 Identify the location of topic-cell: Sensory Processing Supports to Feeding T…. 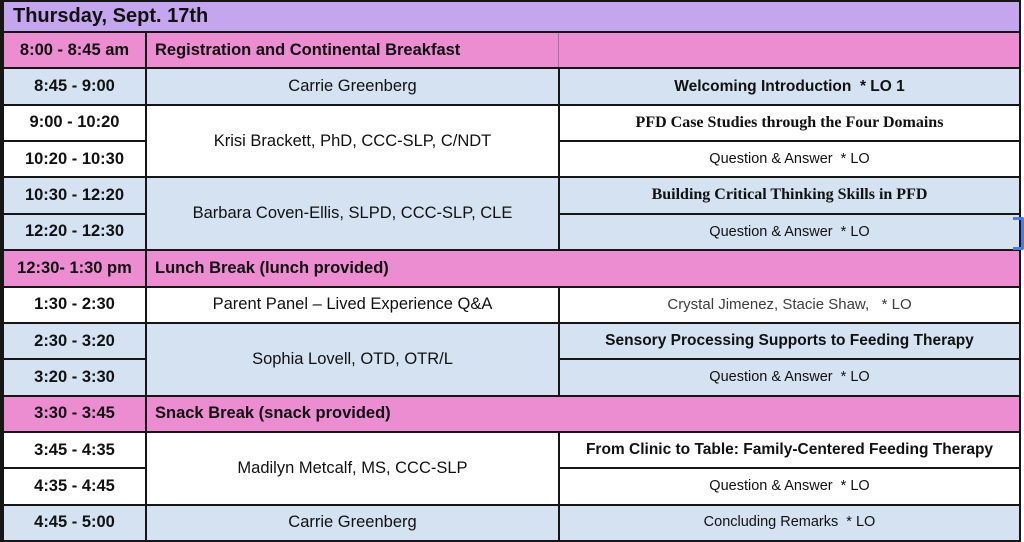
(789, 341).